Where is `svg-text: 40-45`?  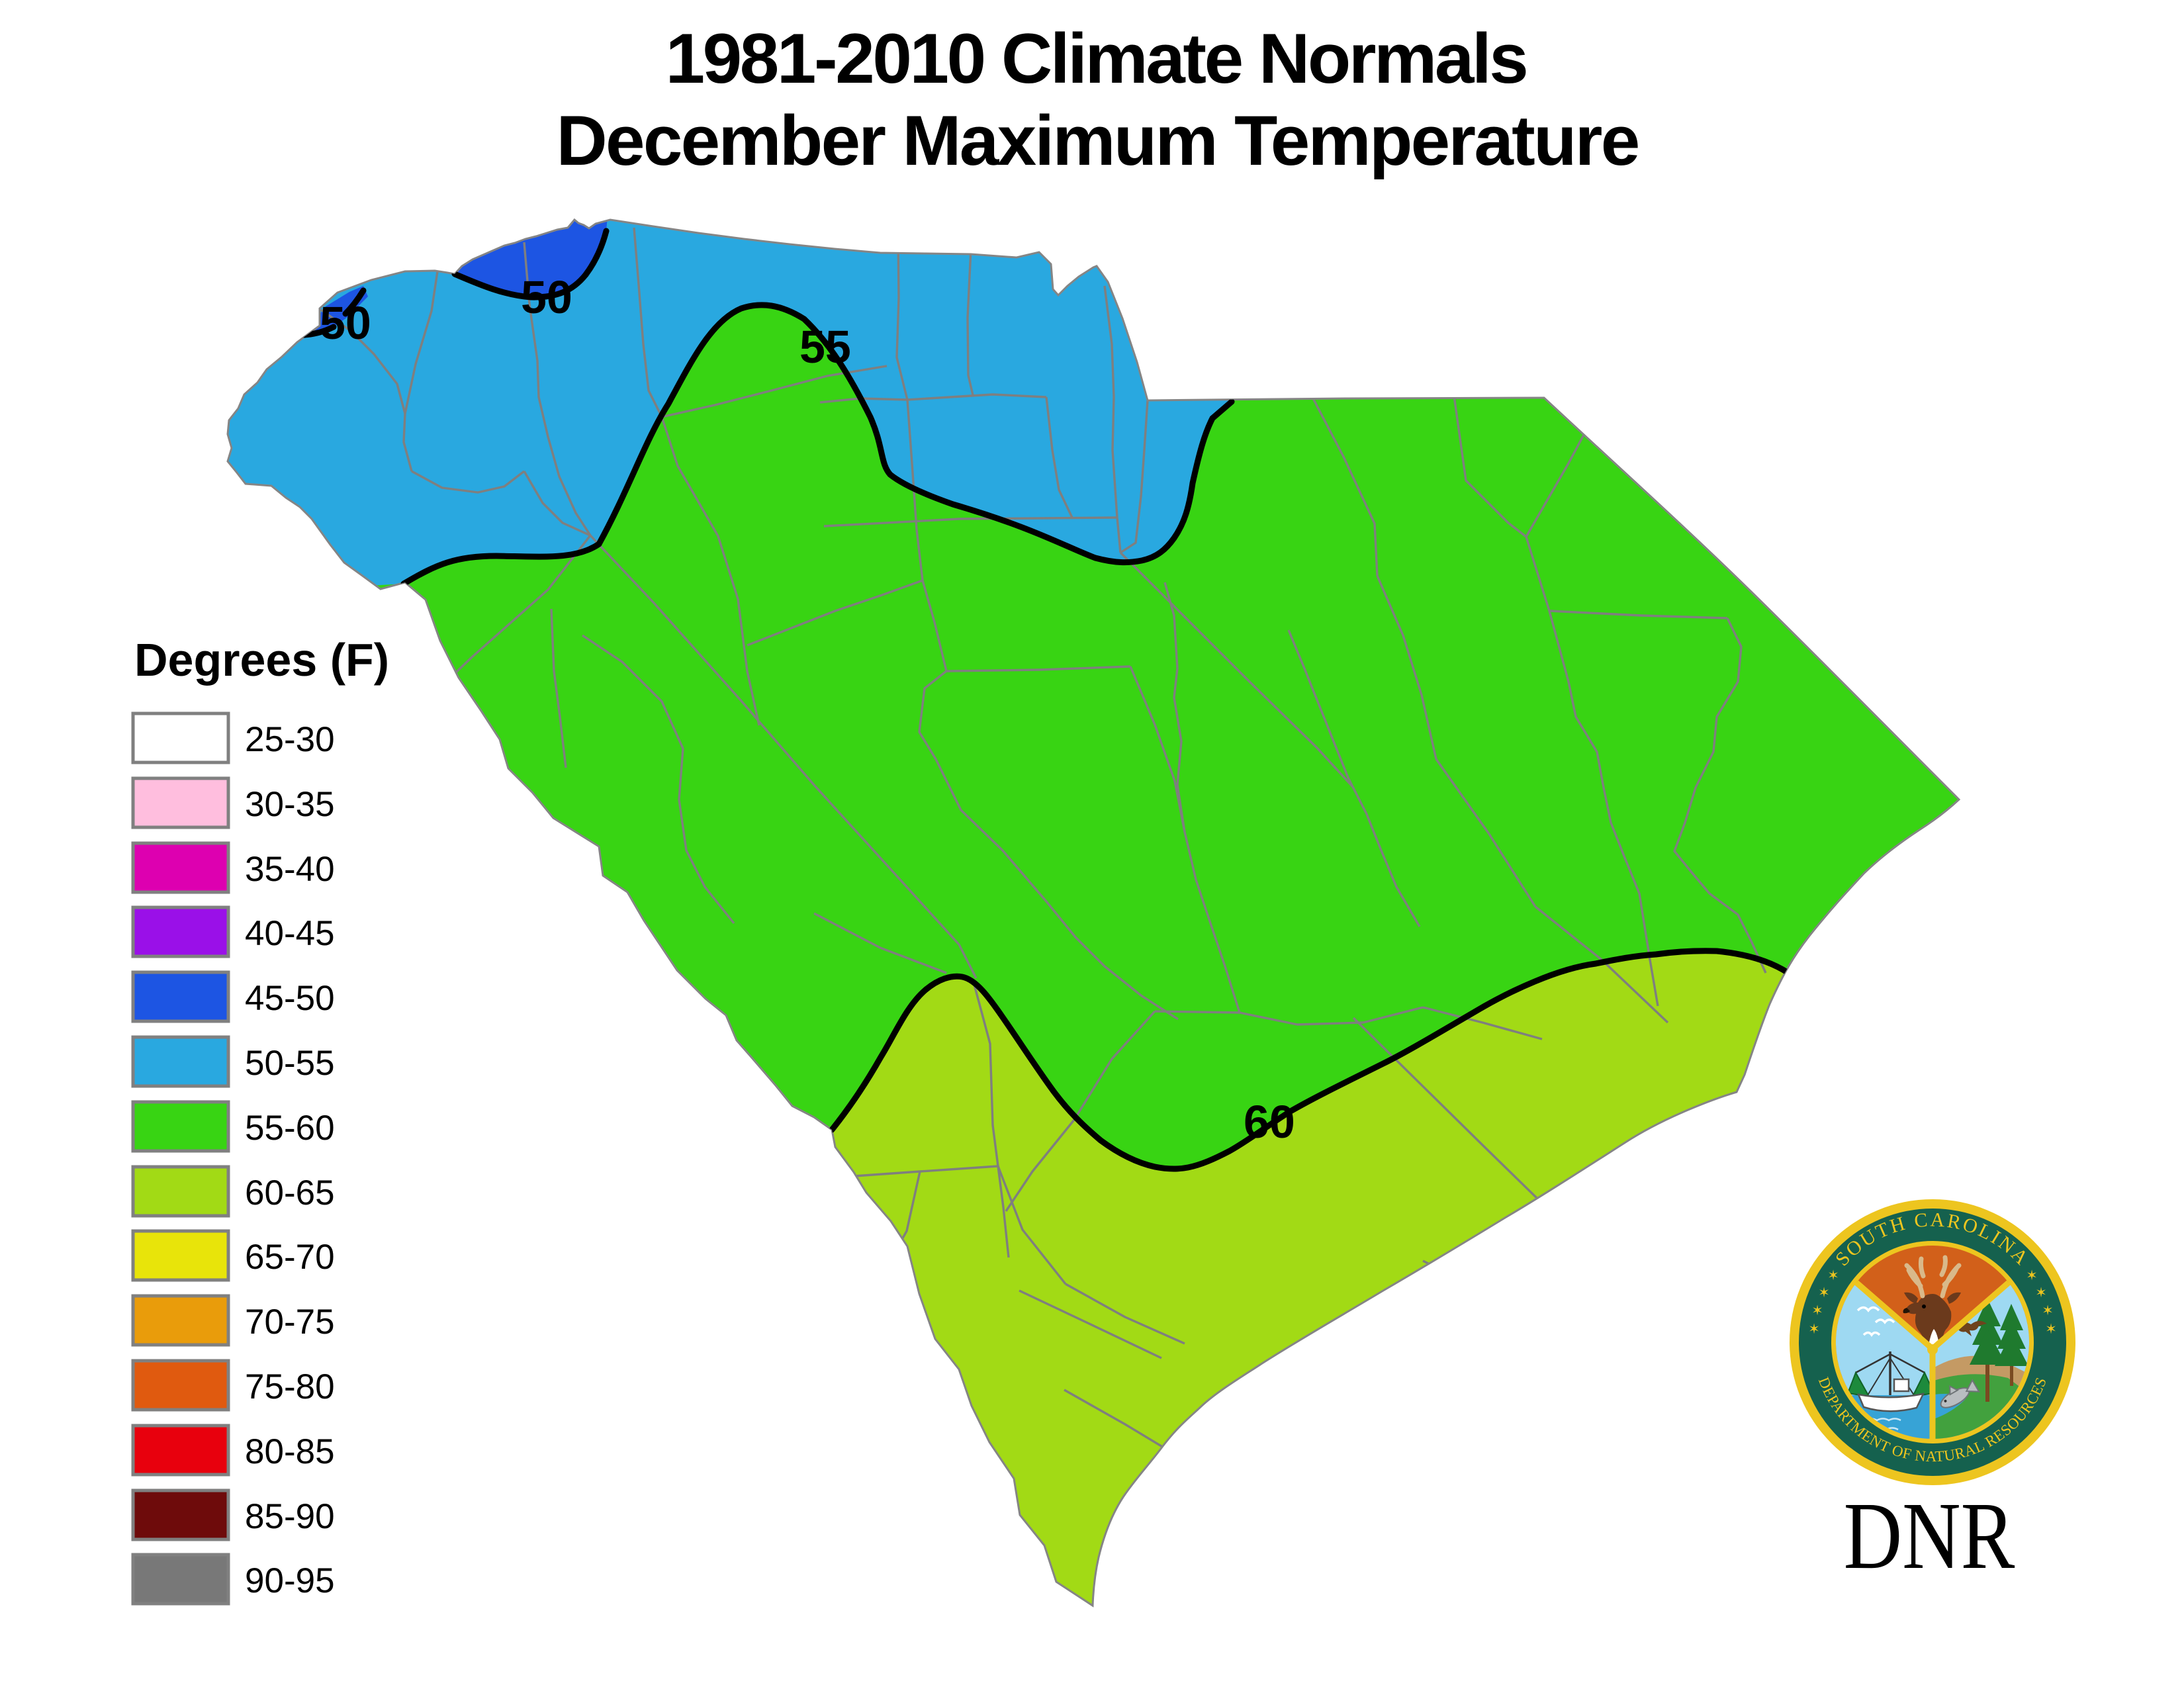
svg-text: 40-45 is located at coordinates (290, 933).